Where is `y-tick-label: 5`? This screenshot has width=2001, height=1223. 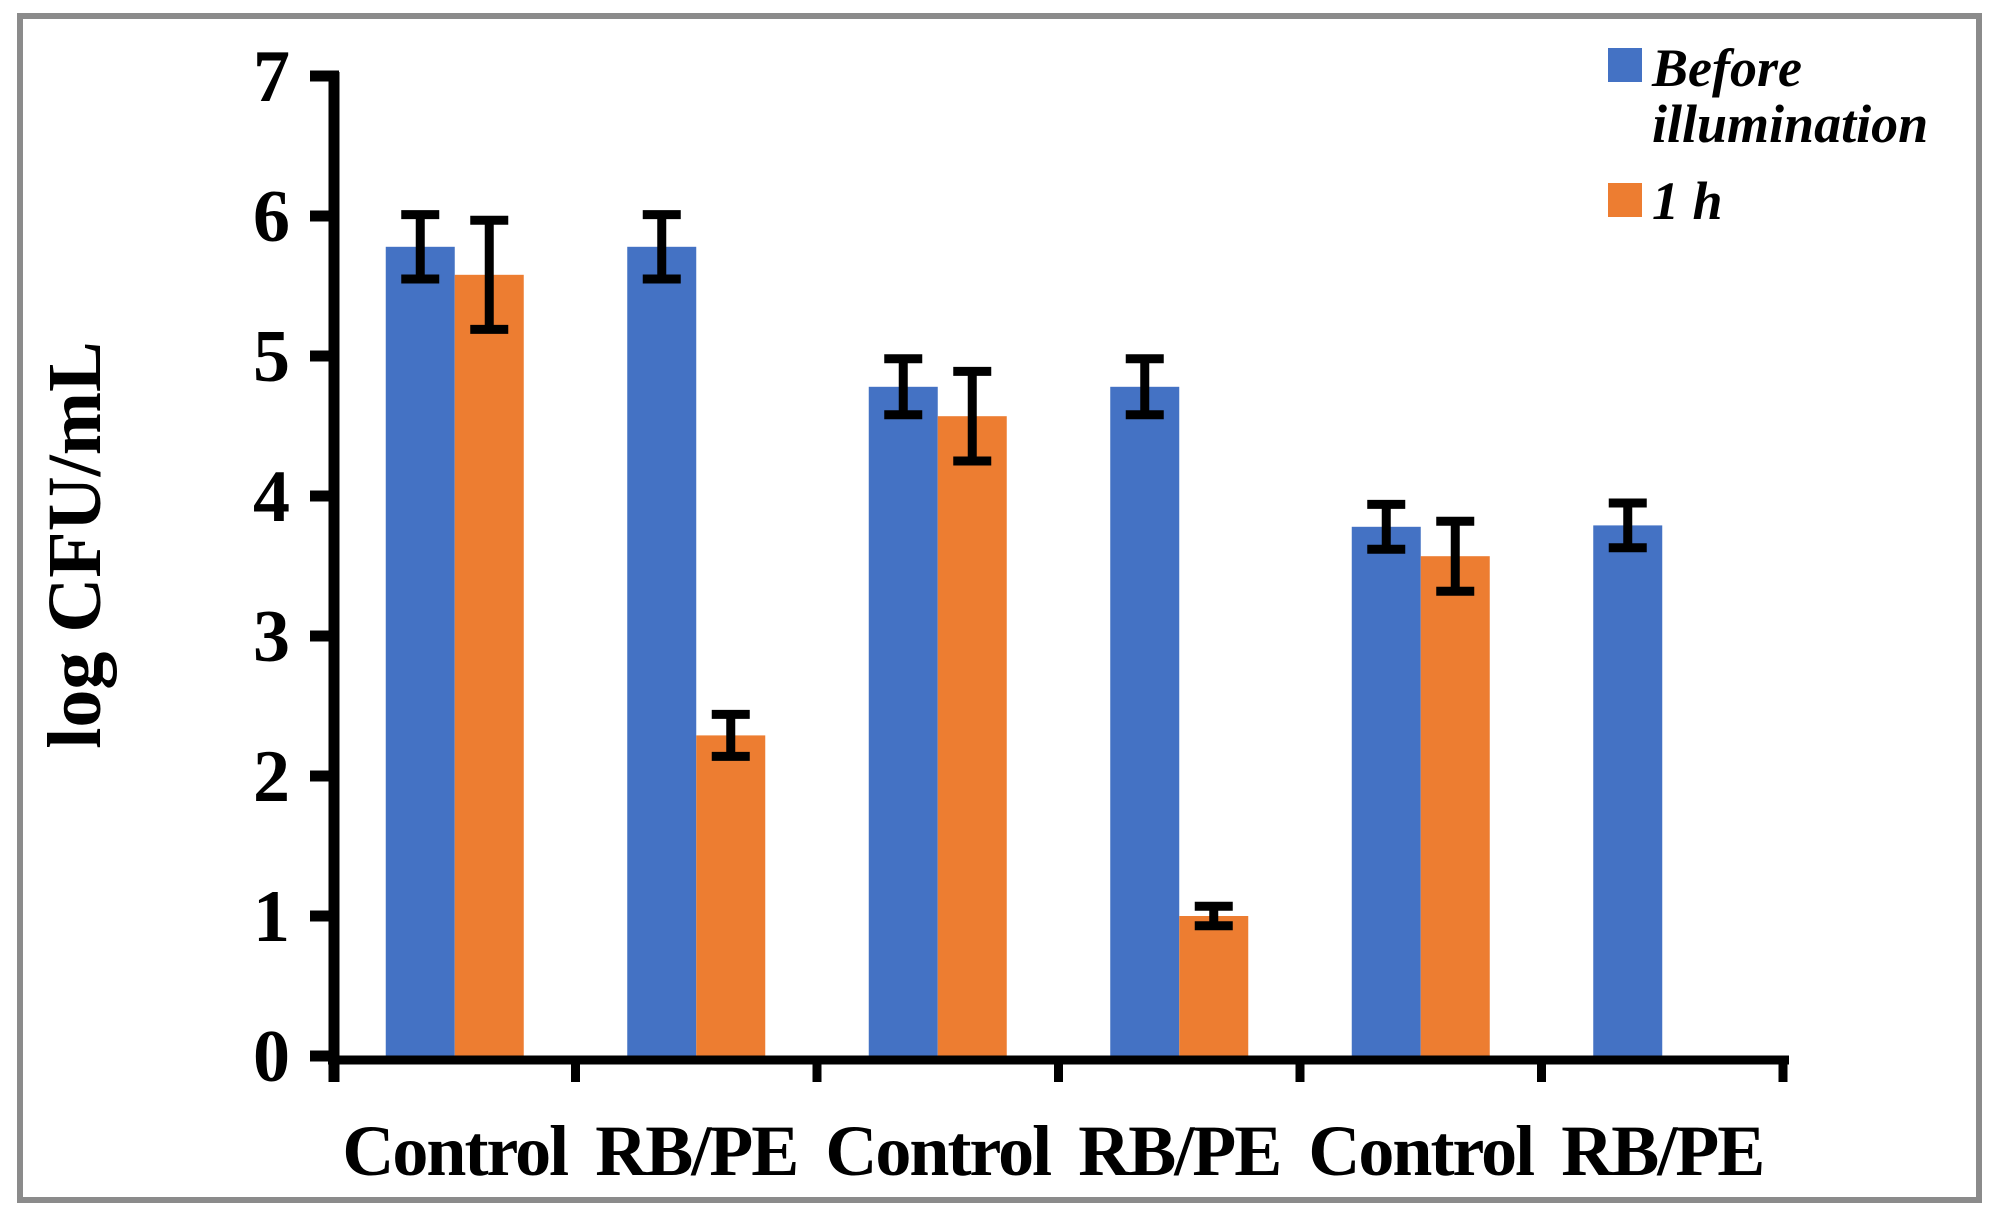 y-tick-label: 5 is located at coordinates (271, 357).